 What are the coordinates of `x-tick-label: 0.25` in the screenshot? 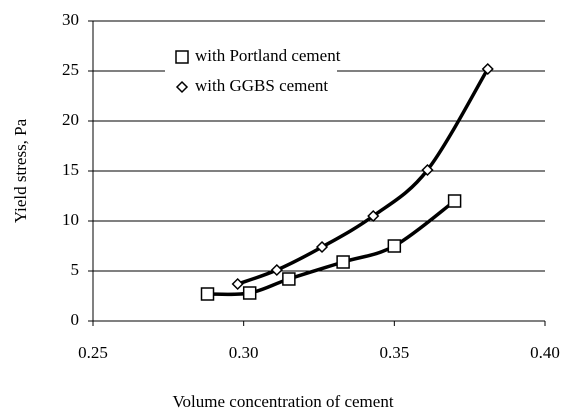 It's located at (93, 352).